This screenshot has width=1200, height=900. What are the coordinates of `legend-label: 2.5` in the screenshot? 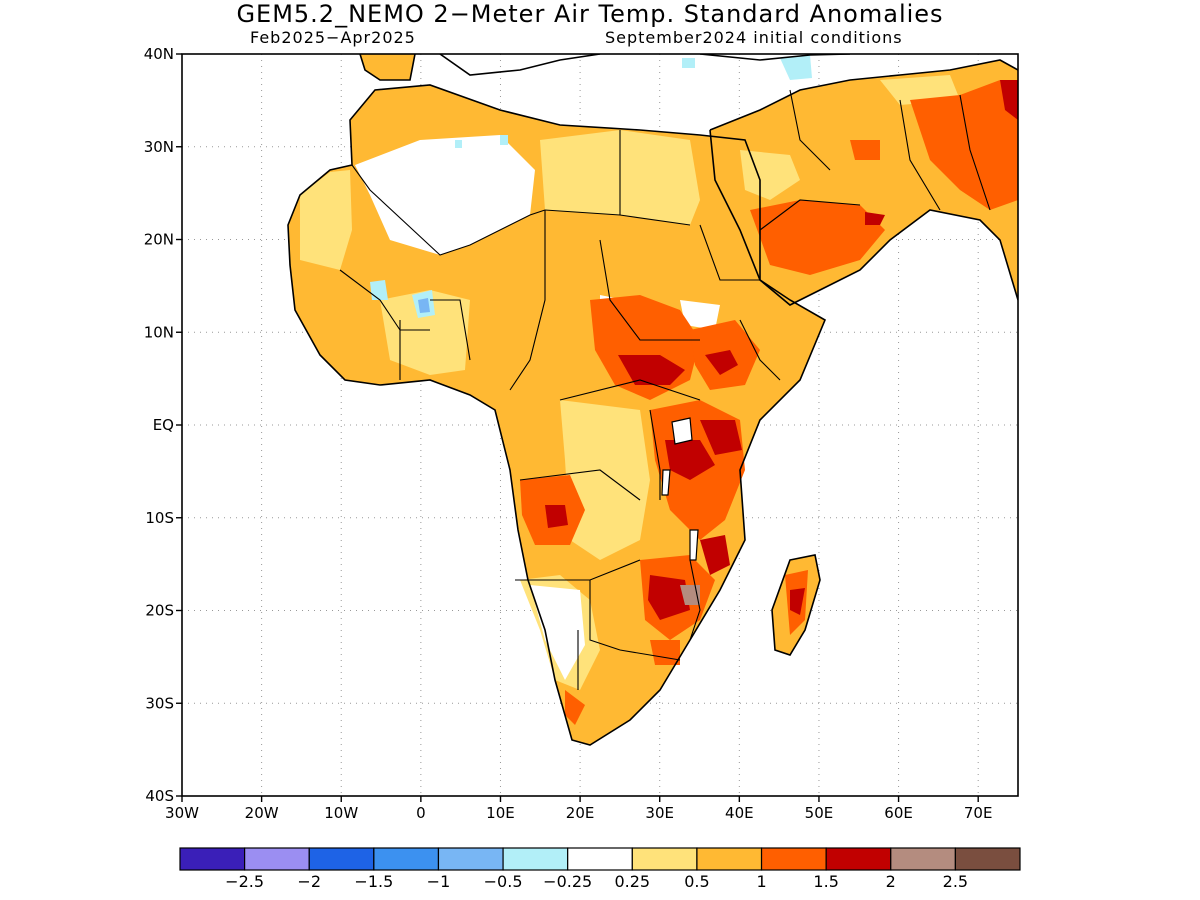 It's located at (955, 881).